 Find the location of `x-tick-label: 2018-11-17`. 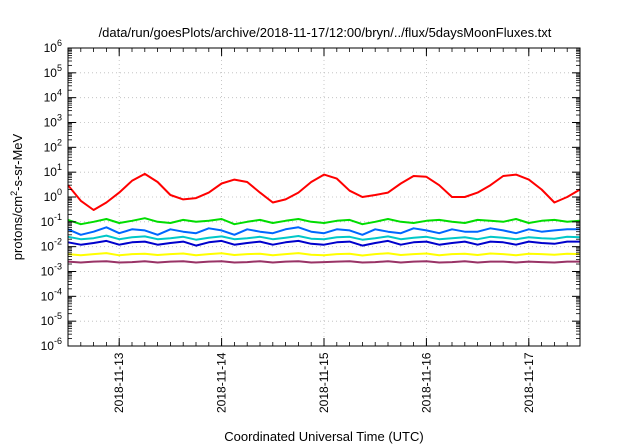

x-tick-label: 2018-11-17 is located at coordinates (529, 382).